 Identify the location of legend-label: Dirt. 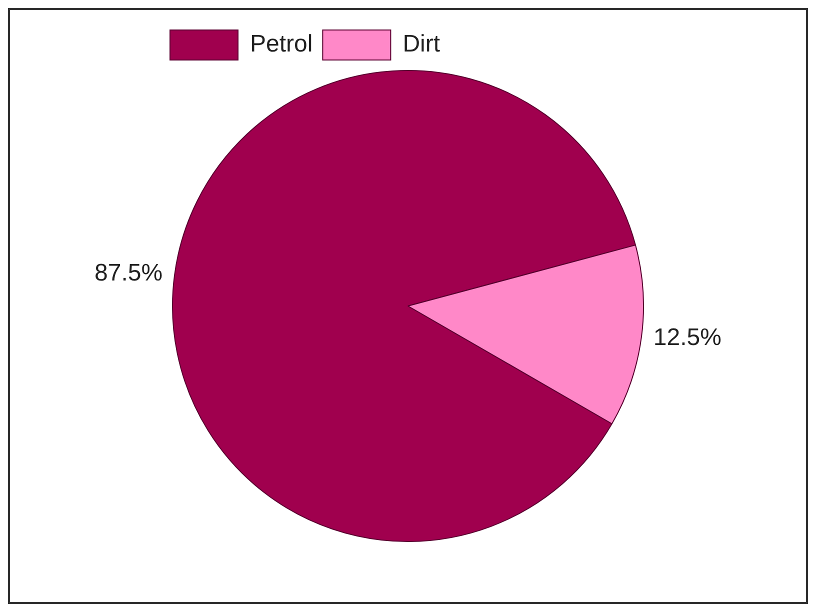
(421, 44).